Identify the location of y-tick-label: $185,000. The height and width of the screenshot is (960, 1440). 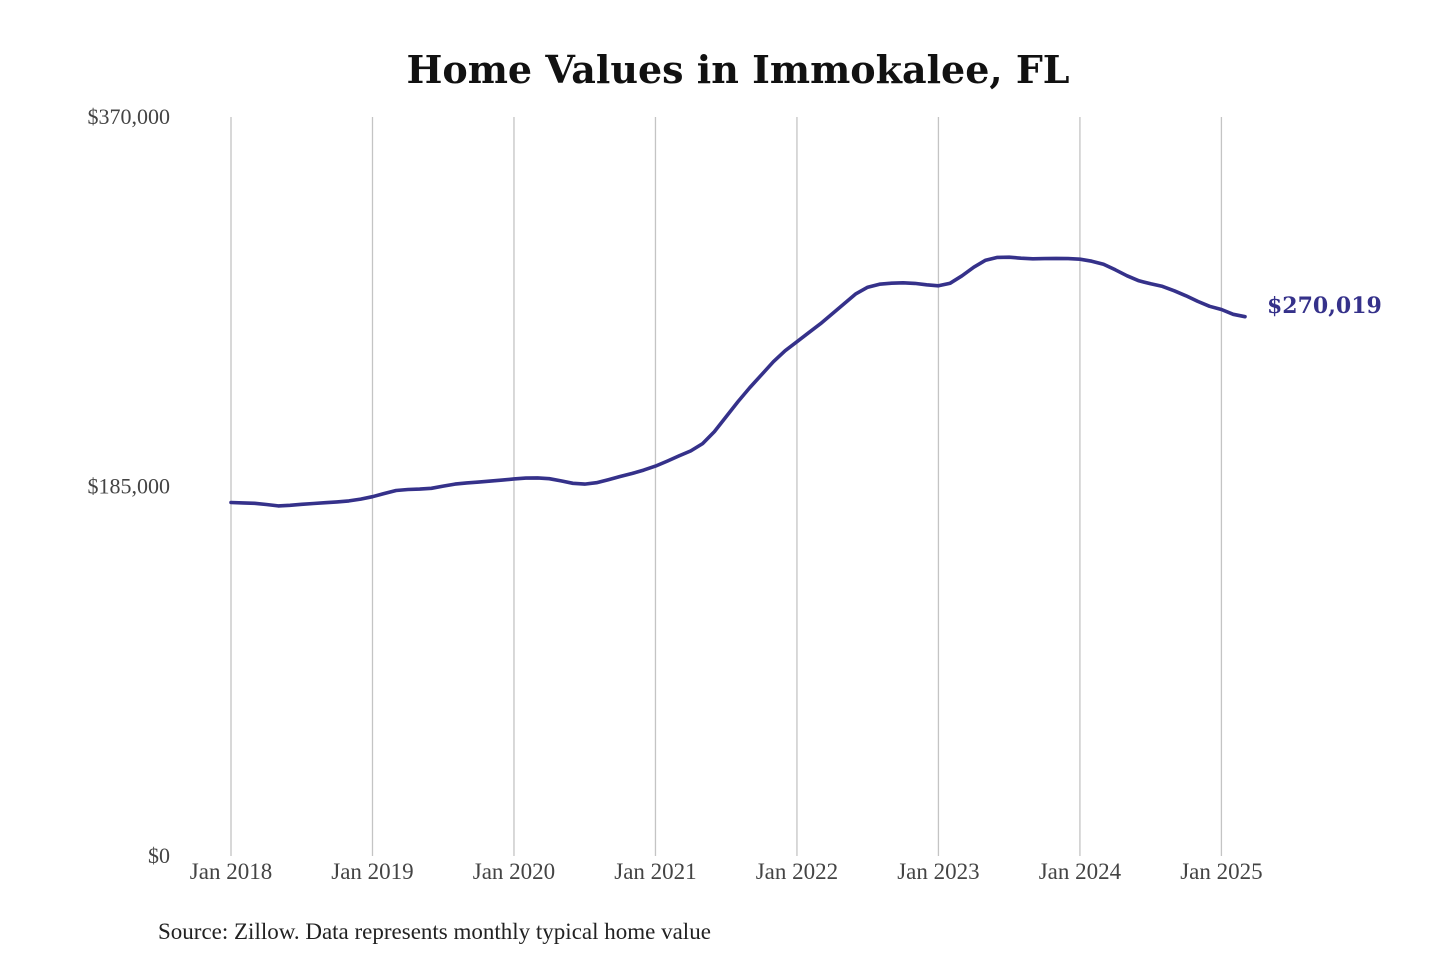
(129, 486).